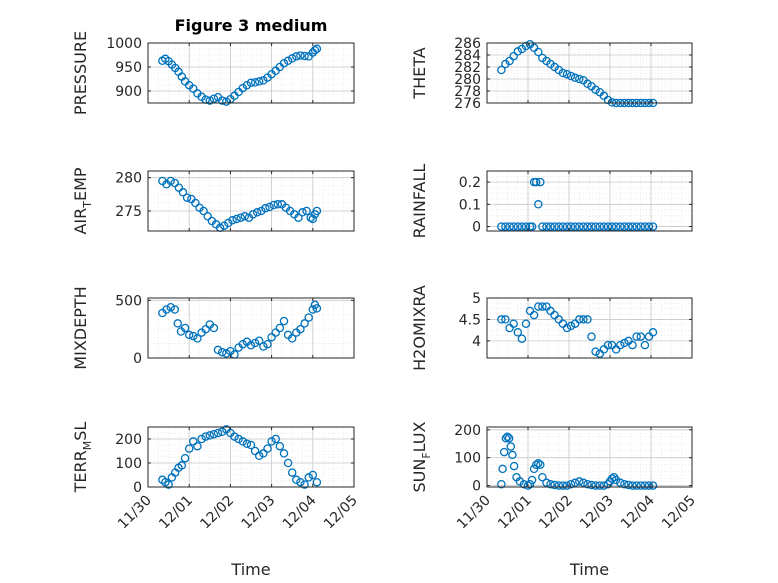 The image size is (778, 583). I want to click on y-axis-label: THETA, so click(419, 73).